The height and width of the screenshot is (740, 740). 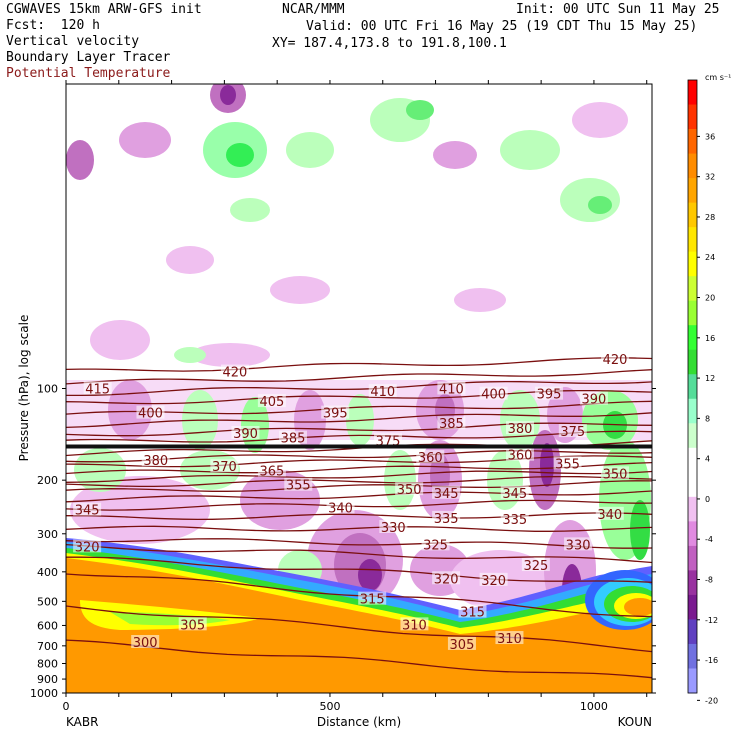 I want to click on center-label: NCAR/MMM, so click(x=313, y=9).